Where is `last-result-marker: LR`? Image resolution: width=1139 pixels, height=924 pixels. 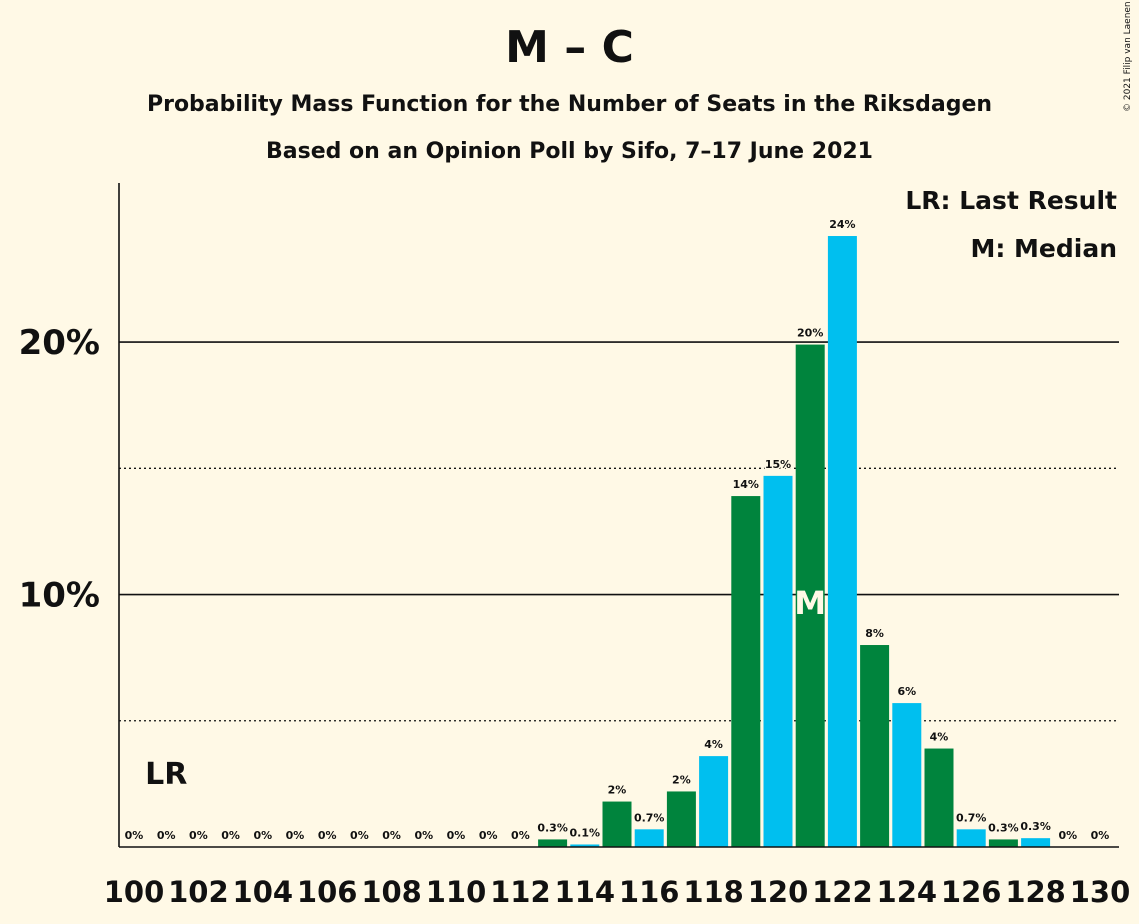 last-result-marker: LR is located at coordinates (166, 774).